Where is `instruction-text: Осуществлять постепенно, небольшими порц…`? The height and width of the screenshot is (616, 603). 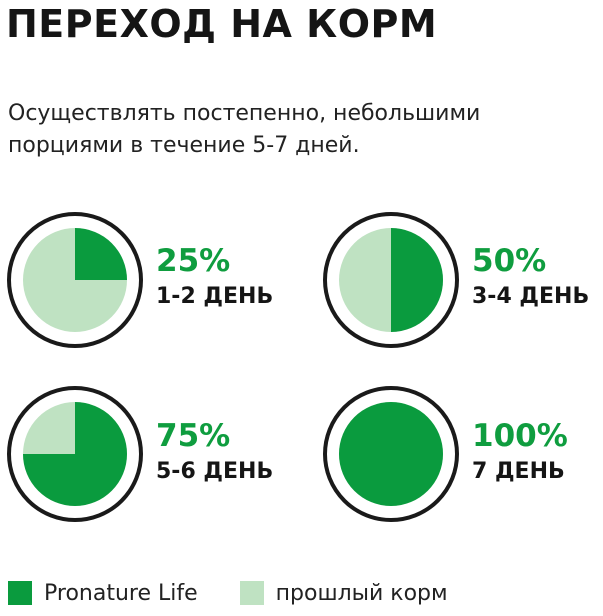 instruction-text: Осуществлять постепенно, небольшими порц… is located at coordinates (244, 129).